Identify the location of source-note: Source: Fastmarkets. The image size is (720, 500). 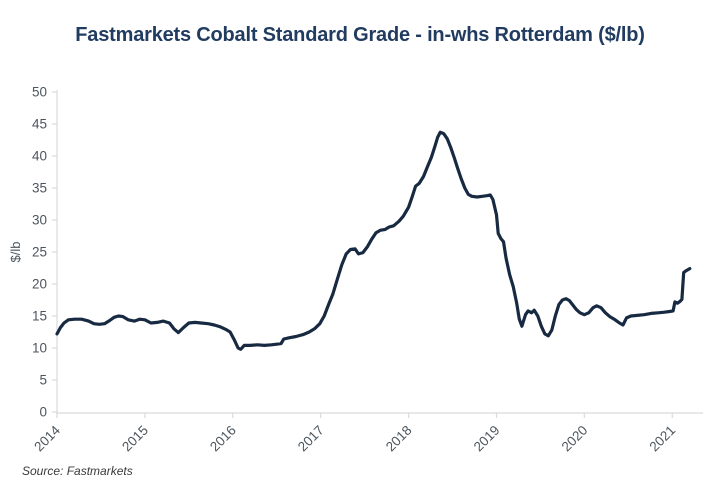
(77, 471).